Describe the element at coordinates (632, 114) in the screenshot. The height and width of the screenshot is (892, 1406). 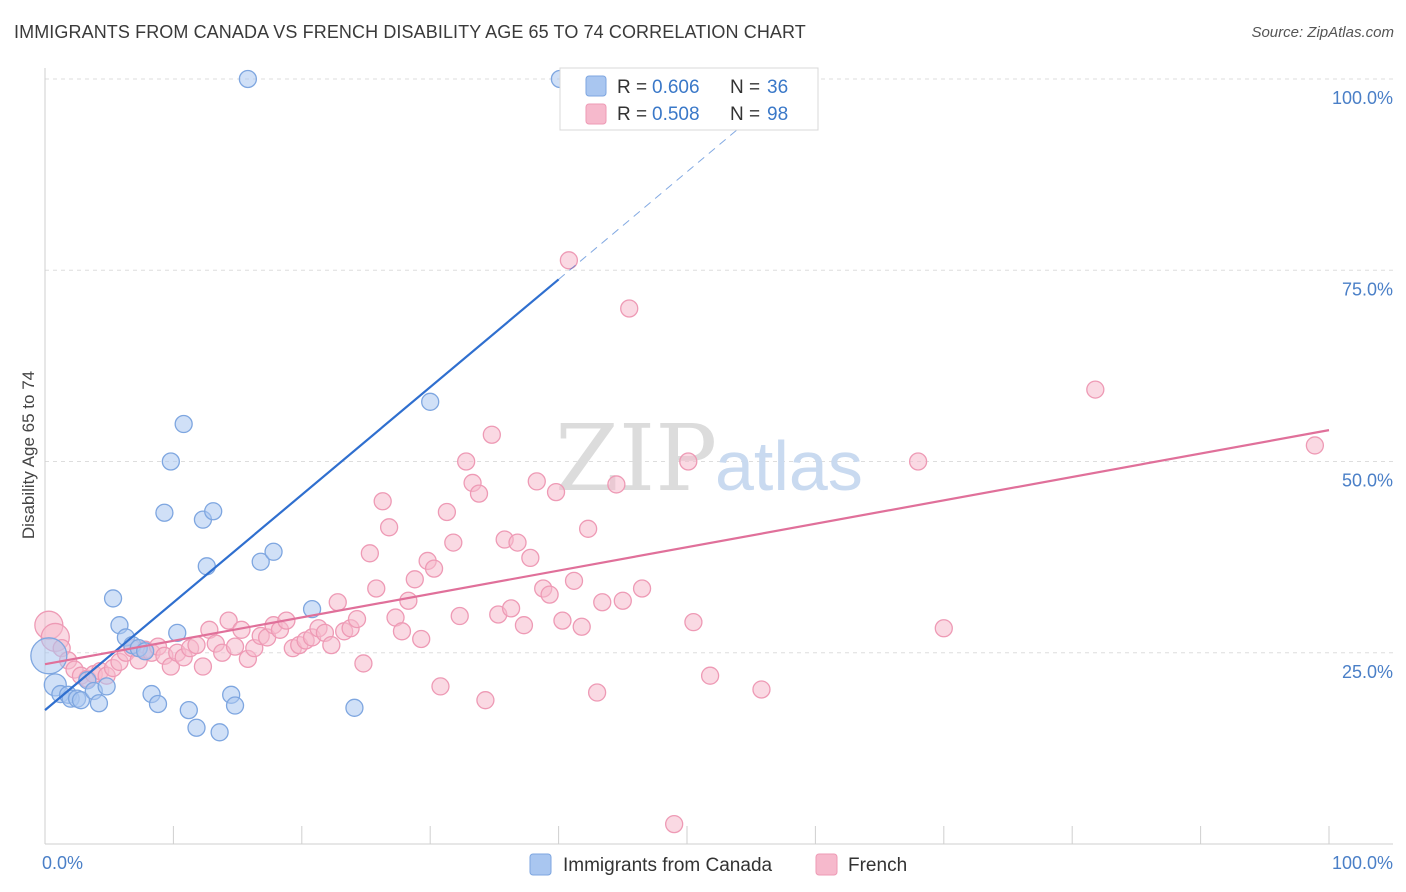
I see `legend-r-label-pink: R =` at that location.